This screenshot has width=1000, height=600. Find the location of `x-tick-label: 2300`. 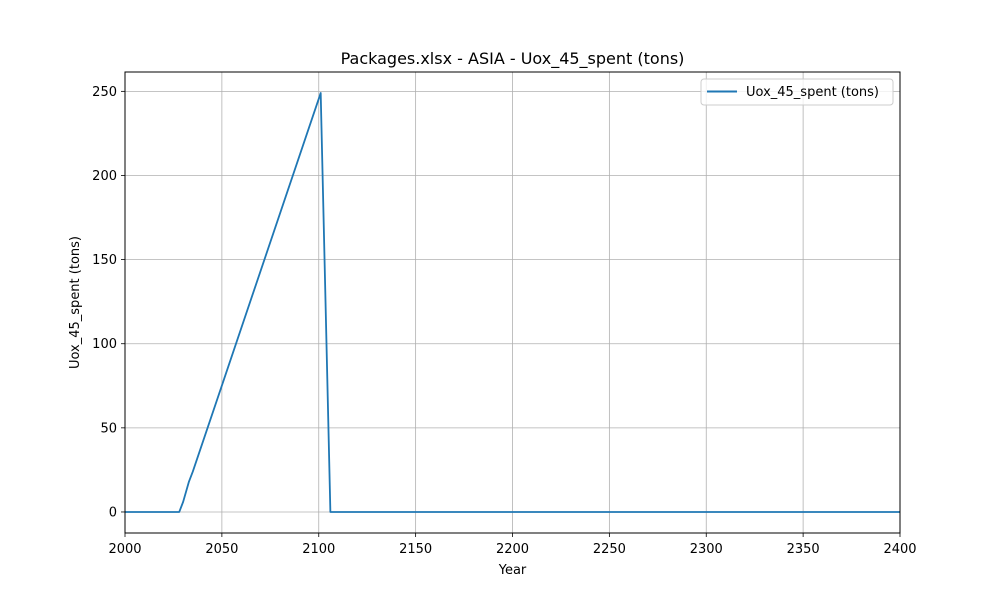

x-tick-label: 2300 is located at coordinates (706, 549).